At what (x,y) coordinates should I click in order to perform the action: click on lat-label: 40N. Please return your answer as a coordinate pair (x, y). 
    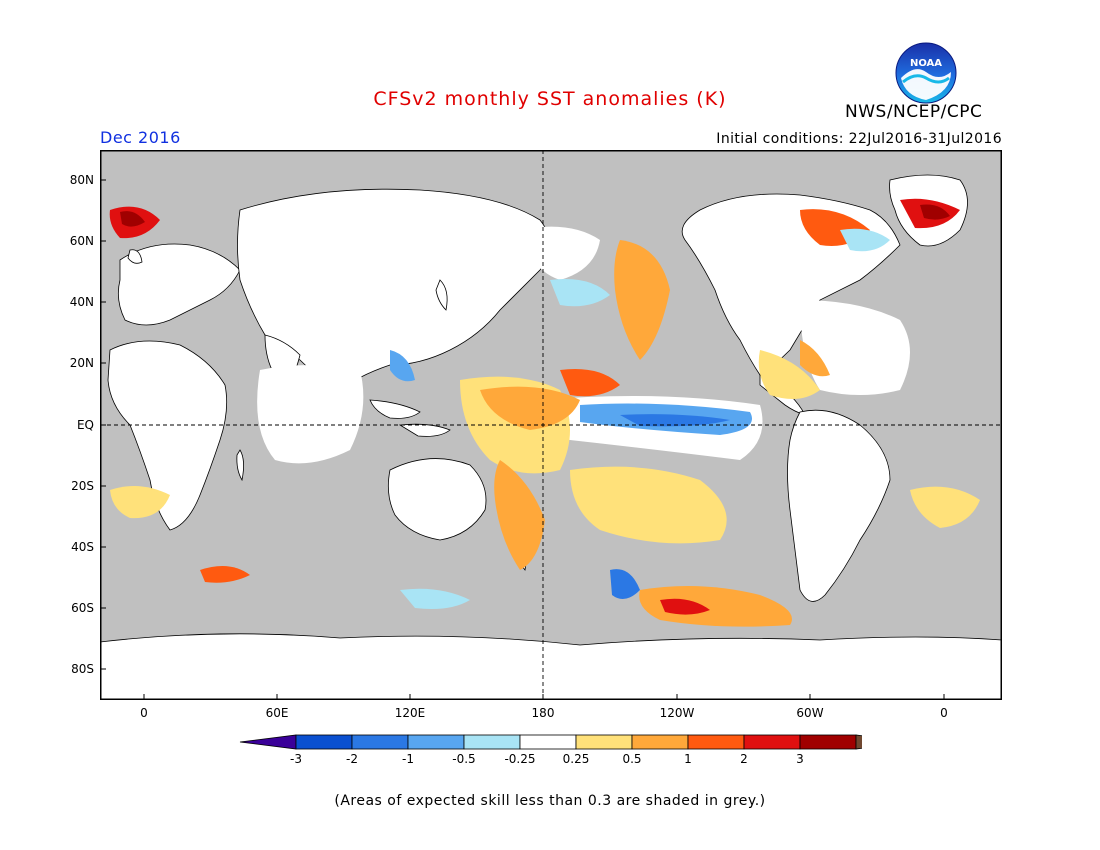
    Looking at the image, I should click on (81, 302).